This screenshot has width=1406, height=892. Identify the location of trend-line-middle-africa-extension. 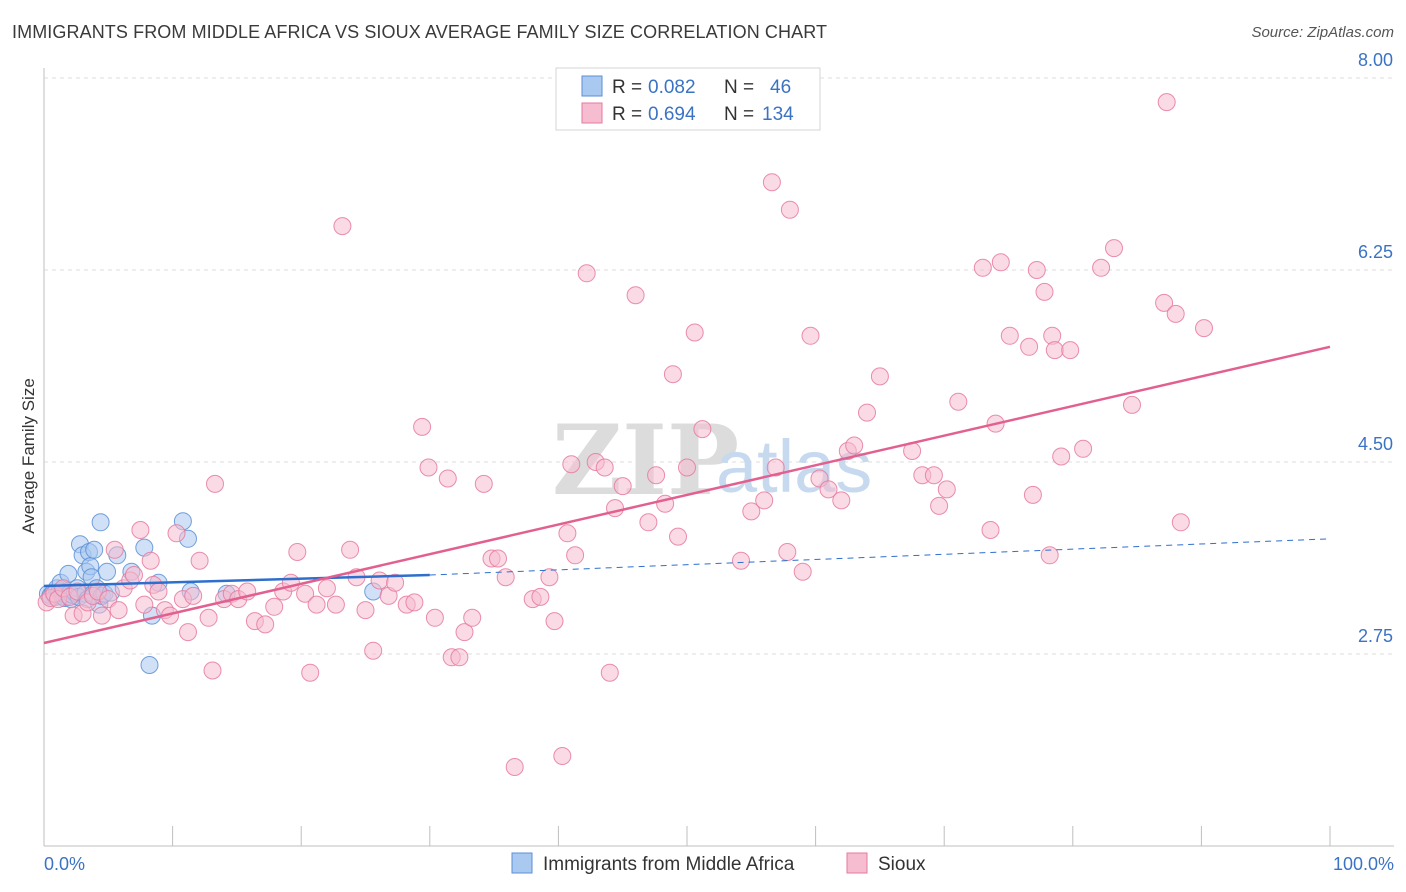
(880, 557).